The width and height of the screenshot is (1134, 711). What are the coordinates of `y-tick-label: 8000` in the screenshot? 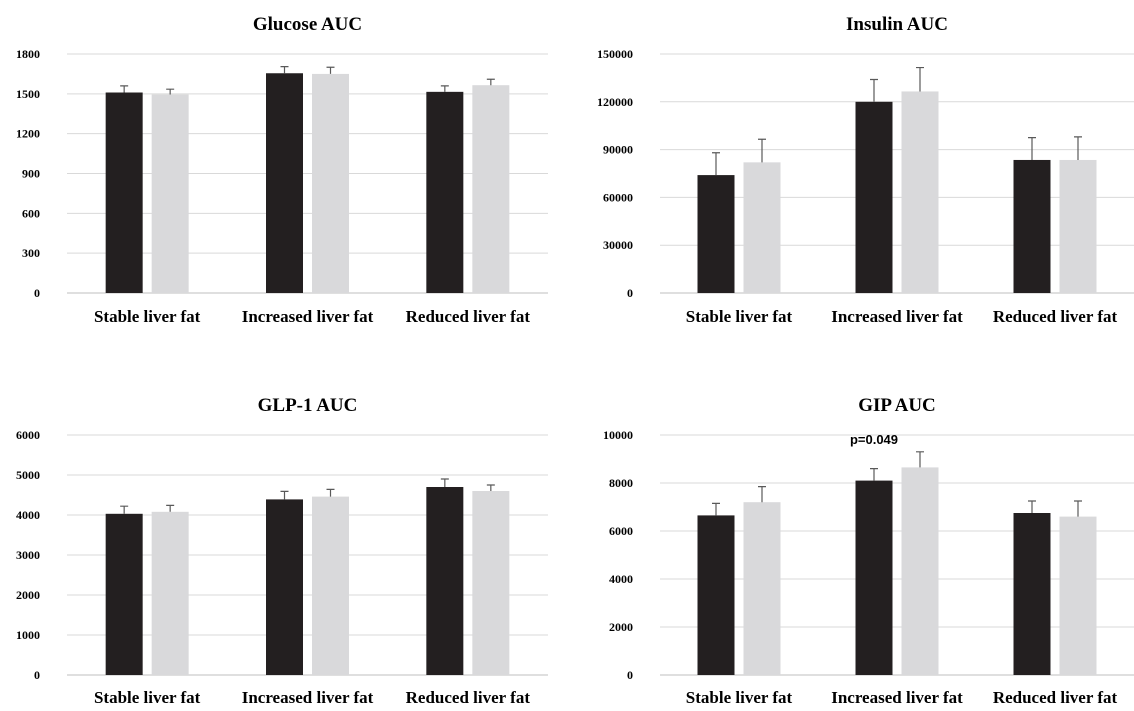 It's located at (621, 483).